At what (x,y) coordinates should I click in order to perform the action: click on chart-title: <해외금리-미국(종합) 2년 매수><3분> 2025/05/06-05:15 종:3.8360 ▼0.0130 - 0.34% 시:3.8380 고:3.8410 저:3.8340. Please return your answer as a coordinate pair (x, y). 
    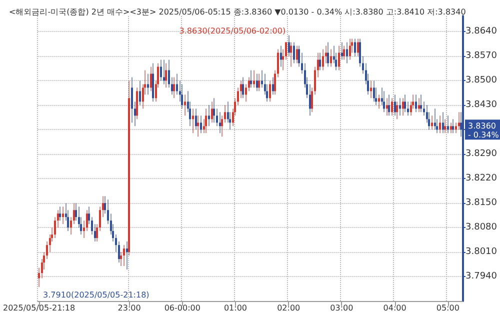
    Looking at the image, I should click on (237, 12).